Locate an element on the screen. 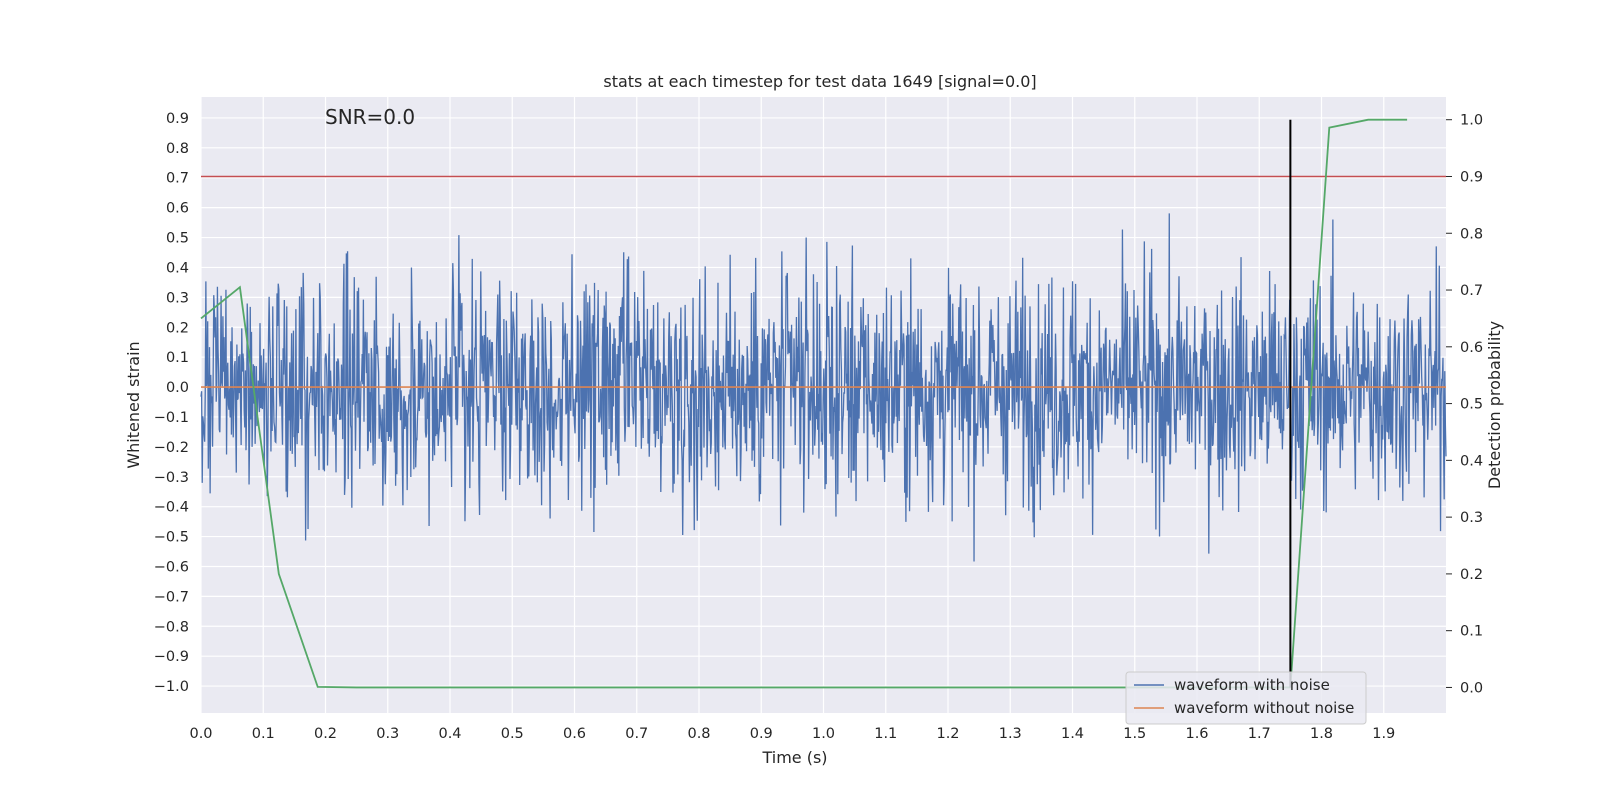 The image size is (1600, 800). x-tick-label: 0.6 is located at coordinates (574, 734).